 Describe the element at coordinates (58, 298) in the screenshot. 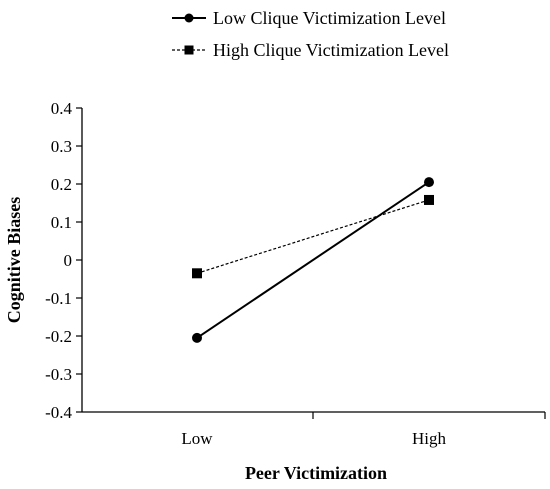

I see `y-tick-label: -0.1` at that location.